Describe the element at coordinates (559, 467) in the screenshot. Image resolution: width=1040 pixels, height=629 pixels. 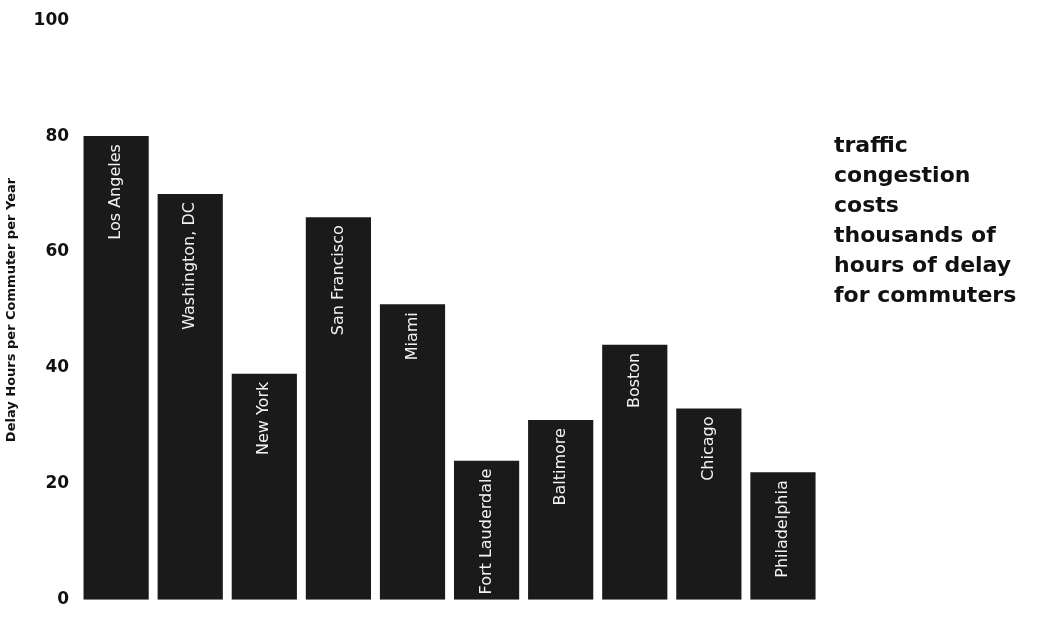
I see `x-tick-label: Baltimore` at that location.